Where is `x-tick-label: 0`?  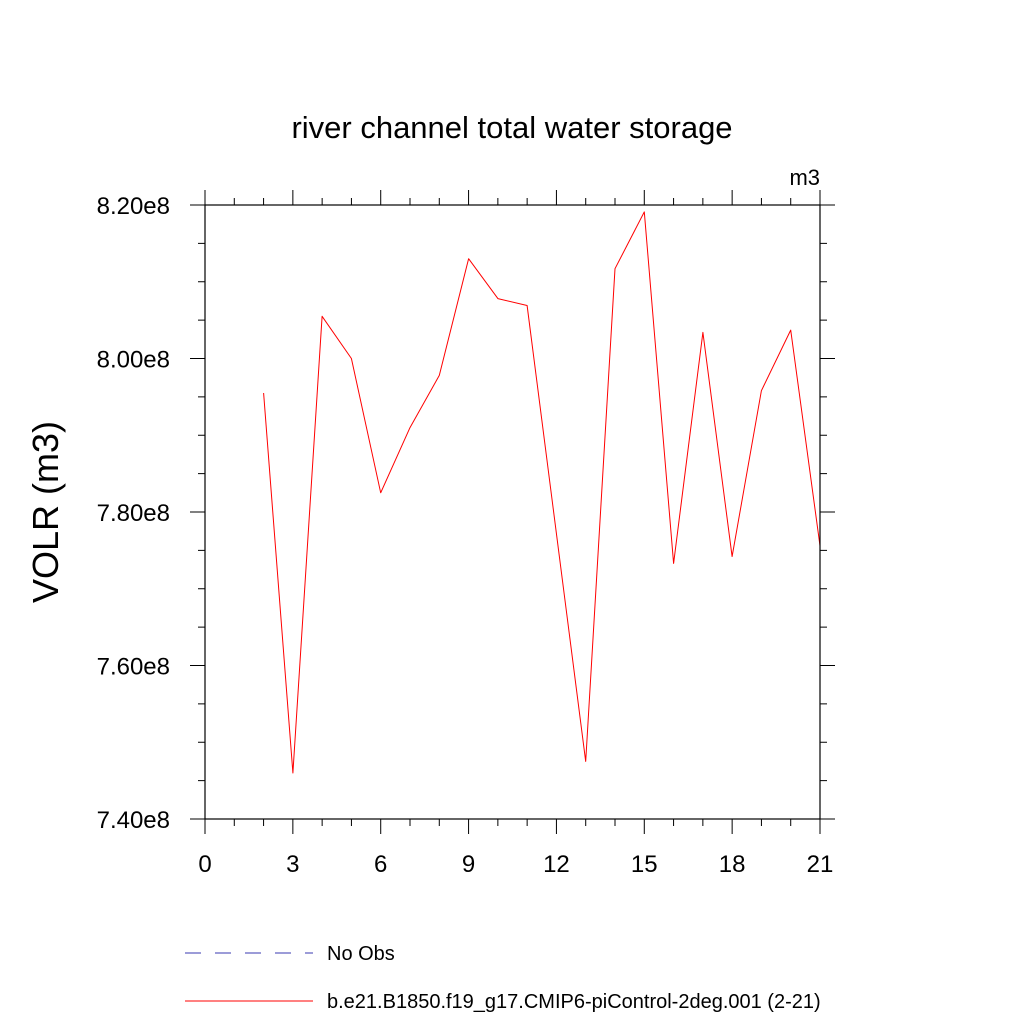 x-tick-label: 0 is located at coordinates (204, 864).